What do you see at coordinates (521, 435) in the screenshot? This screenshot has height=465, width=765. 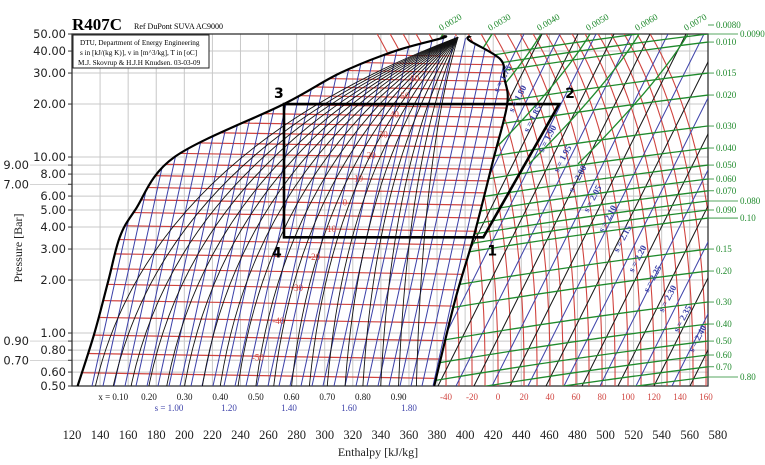 I see `x-tick-label: 440` at bounding box center [521, 435].